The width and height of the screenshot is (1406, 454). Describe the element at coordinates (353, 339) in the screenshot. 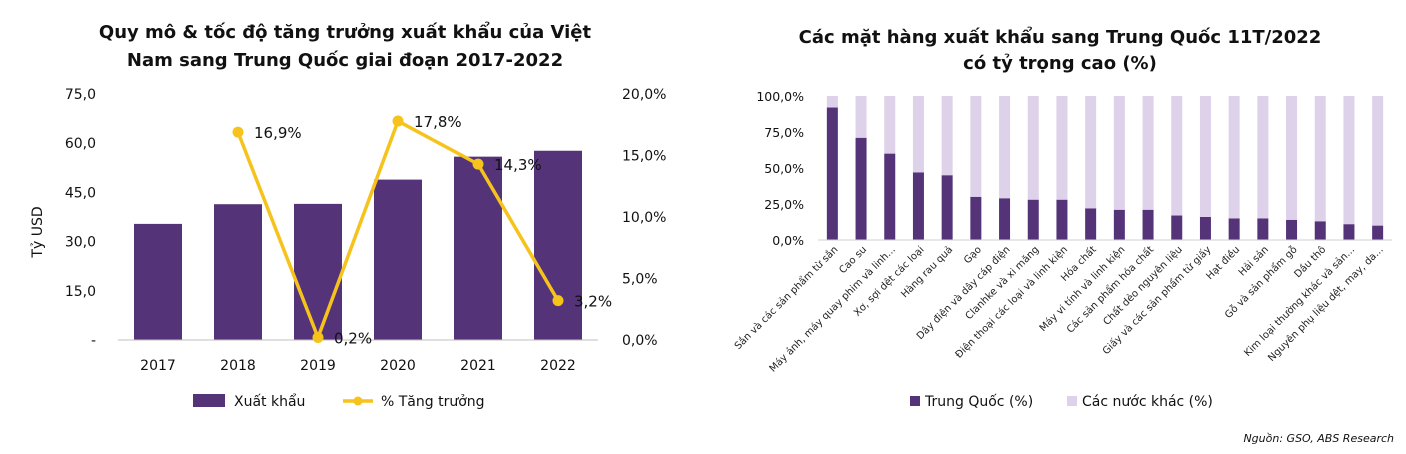

I see `growth-data-label: 0,2%` at that location.